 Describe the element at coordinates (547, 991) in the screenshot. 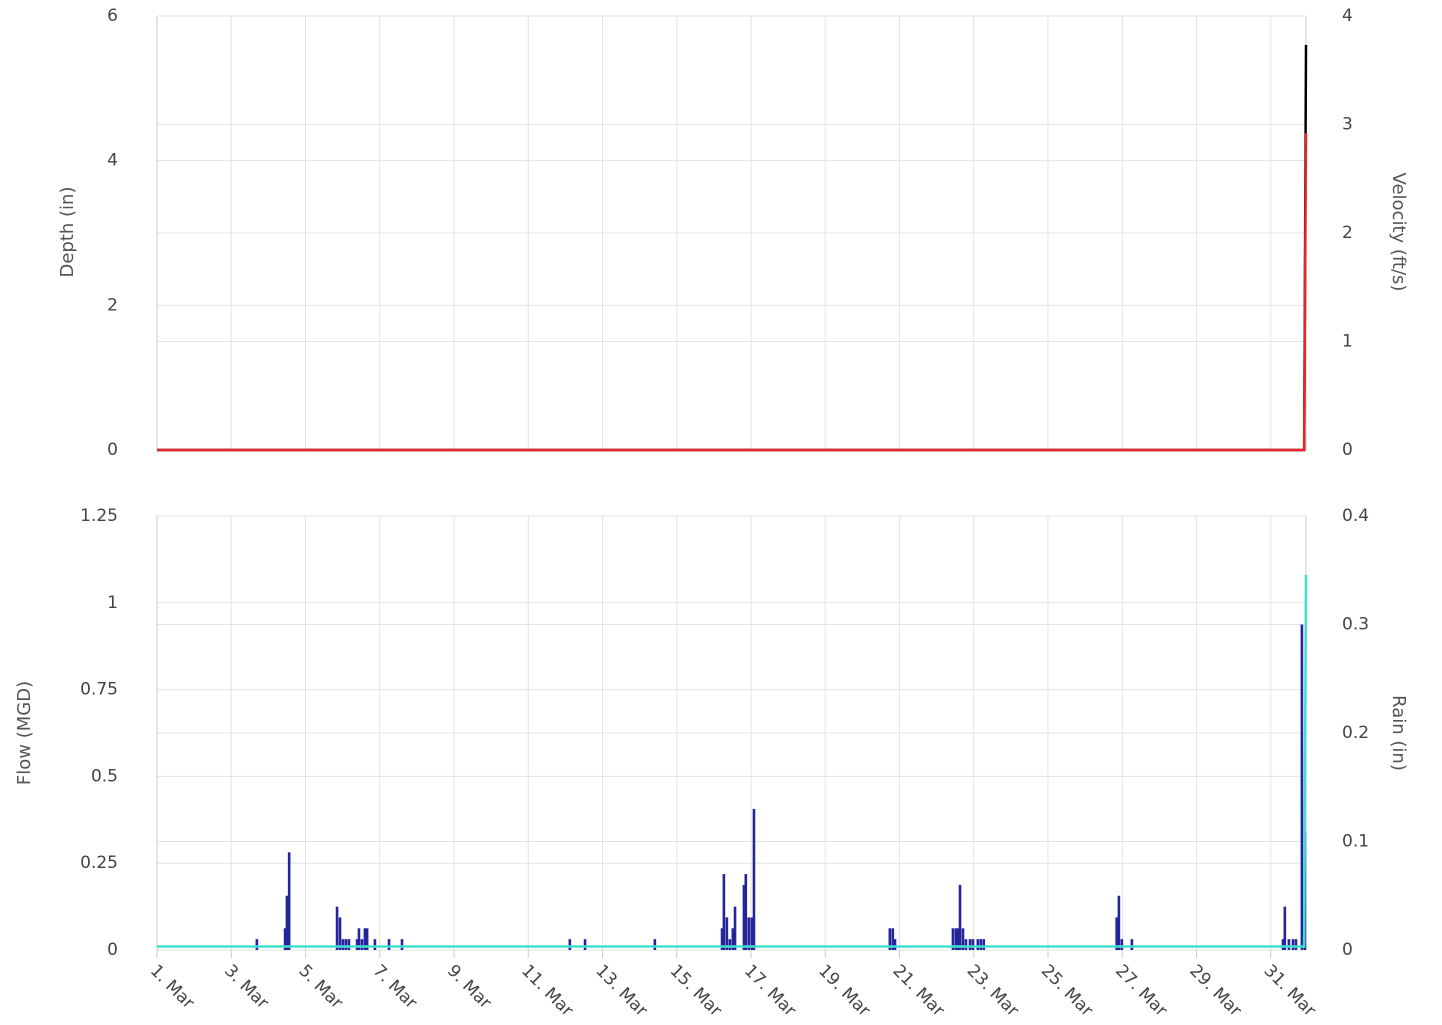

I see `x-tick-label: 11. Mar` at that location.